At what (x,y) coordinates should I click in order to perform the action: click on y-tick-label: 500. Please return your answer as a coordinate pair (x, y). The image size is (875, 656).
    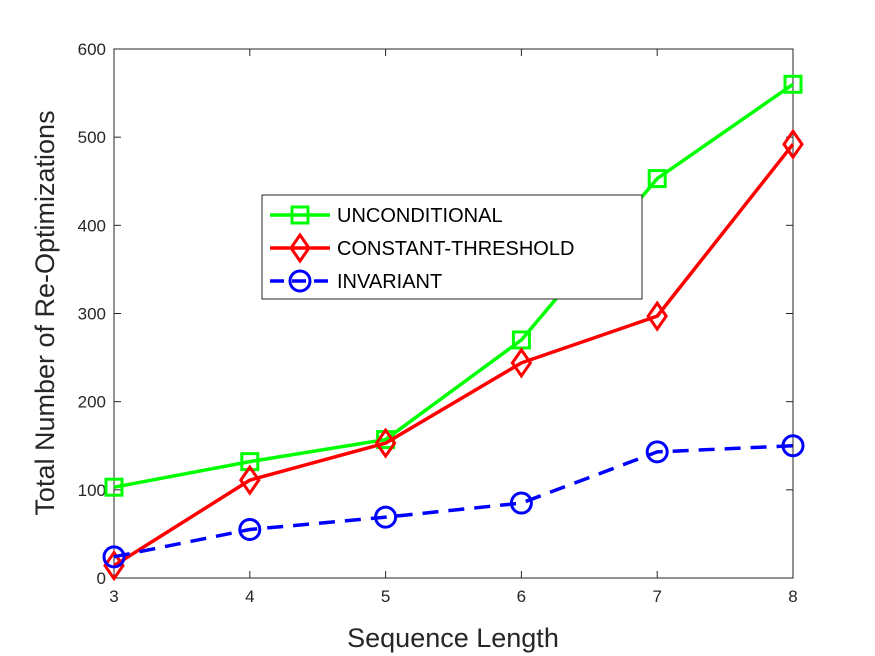
    Looking at the image, I should click on (92, 137).